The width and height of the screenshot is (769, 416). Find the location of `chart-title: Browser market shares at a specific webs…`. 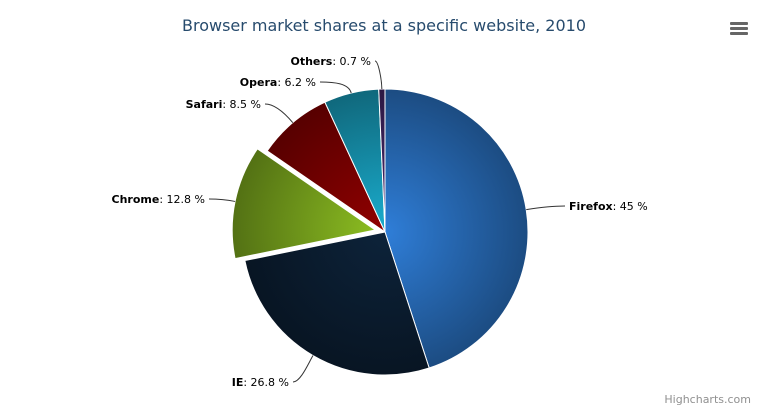

chart-title: Browser market shares at a specific webs… is located at coordinates (384, 25).